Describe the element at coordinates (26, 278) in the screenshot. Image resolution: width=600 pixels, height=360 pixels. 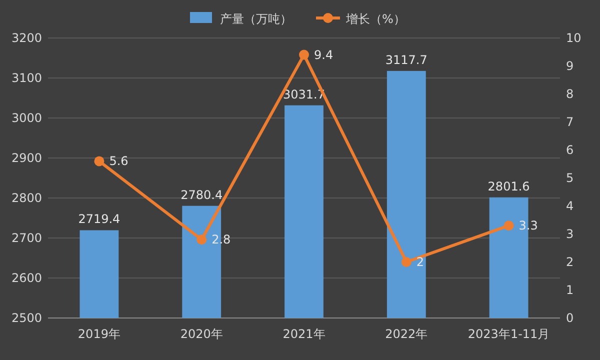
I see `y-tick-label: 2600` at that location.